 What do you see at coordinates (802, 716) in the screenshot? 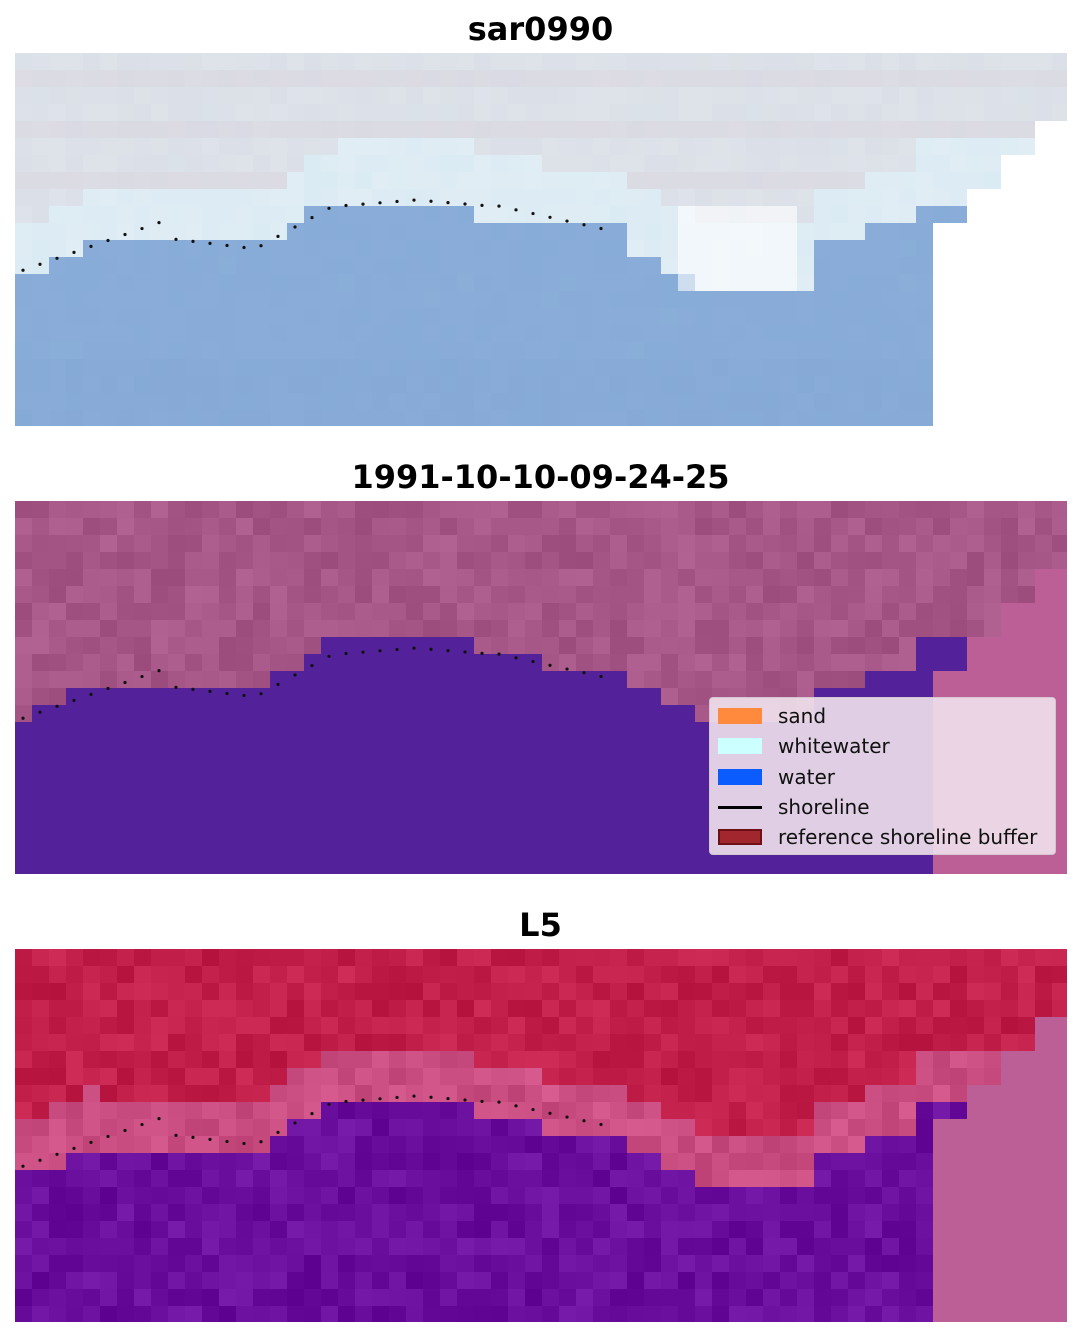
I see `legend-label-sand: sand` at bounding box center [802, 716].